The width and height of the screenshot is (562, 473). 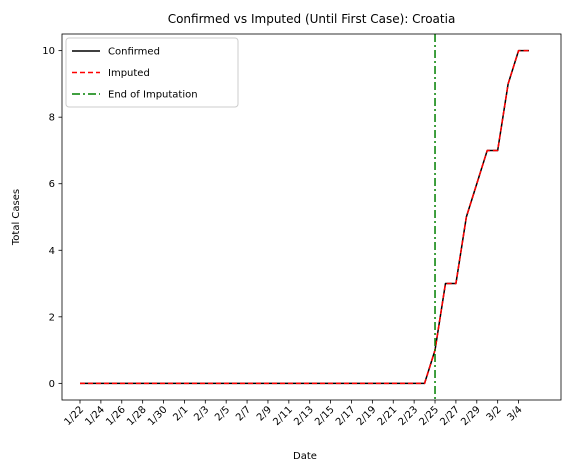 I want to click on y-tick-label: 8, so click(x=52, y=118).